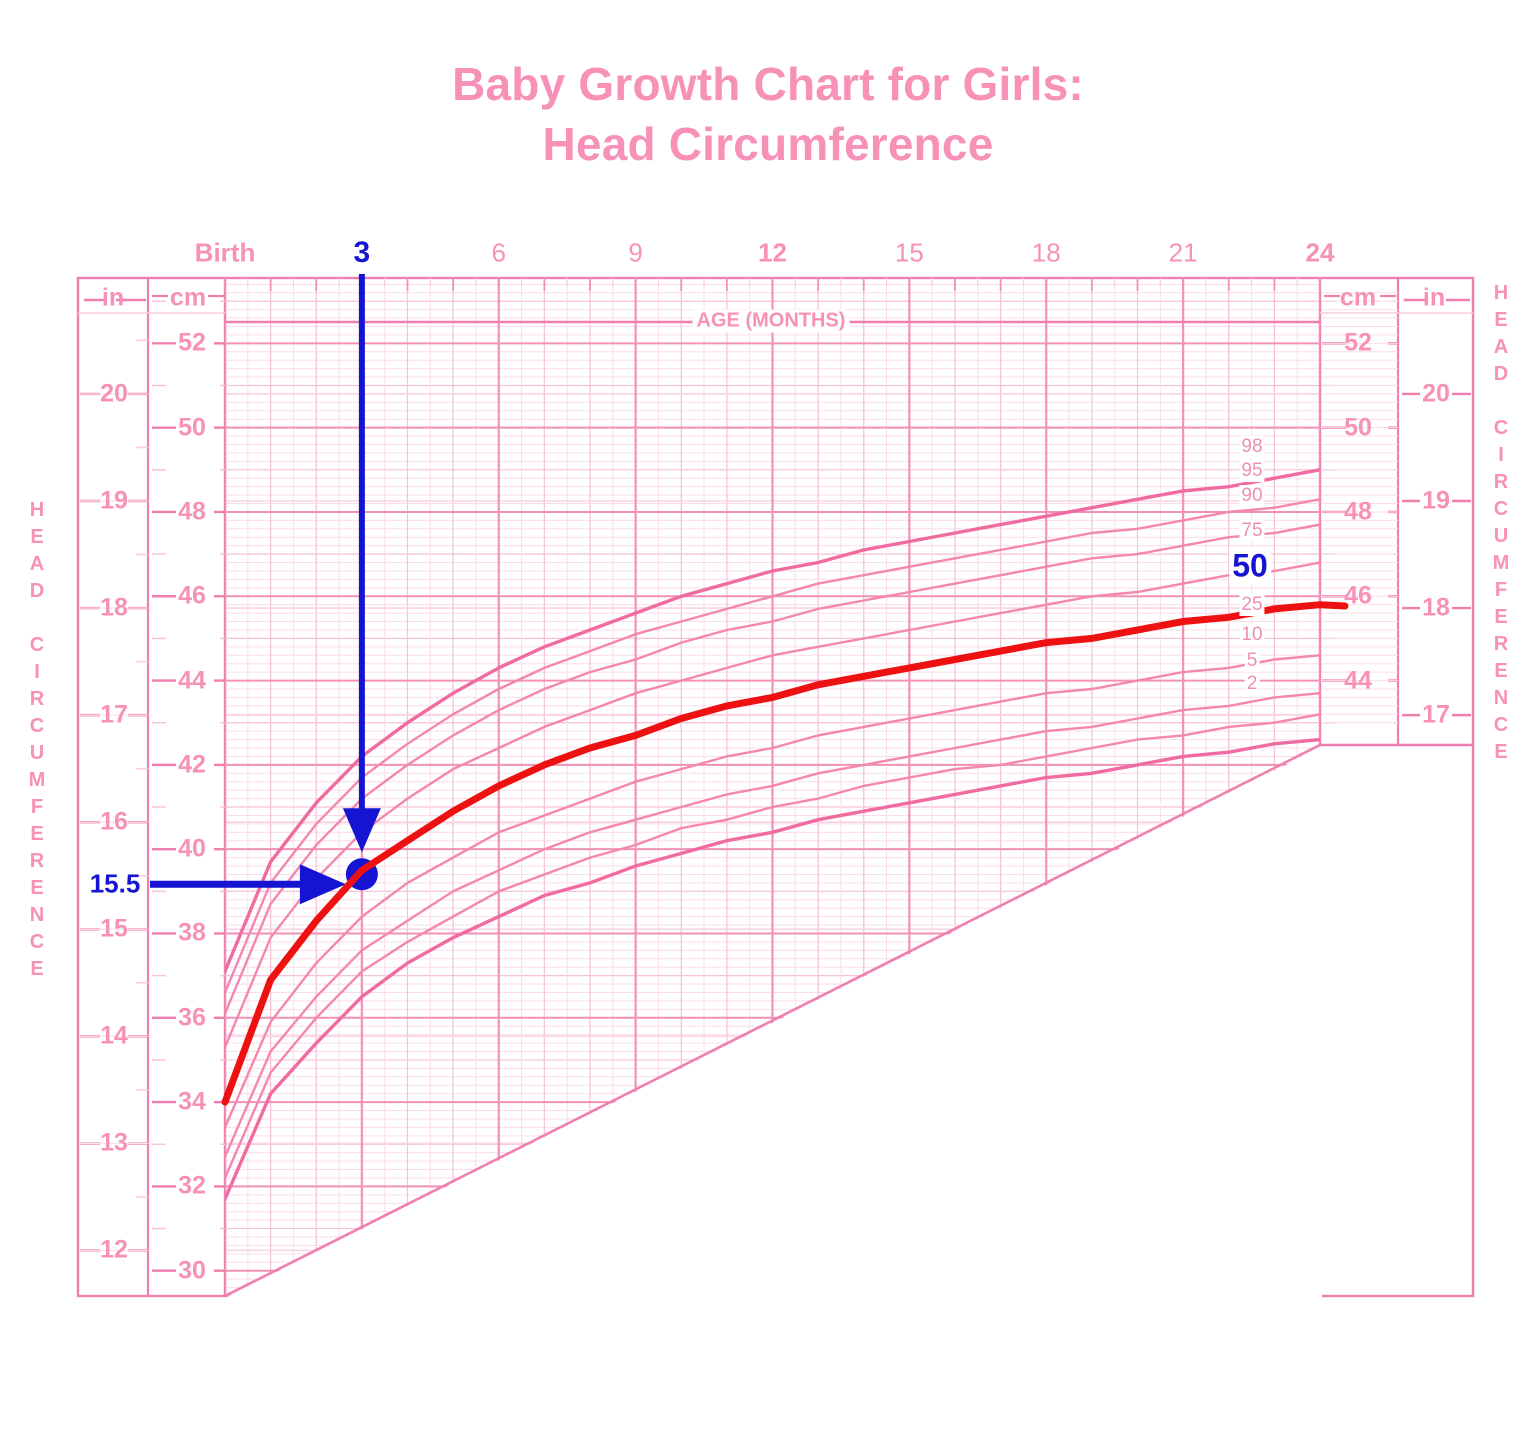 The width and height of the screenshot is (1536, 1443). Describe the element at coordinates (192, 511) in the screenshot. I see `y-tick-cm-48: 48` at that location.